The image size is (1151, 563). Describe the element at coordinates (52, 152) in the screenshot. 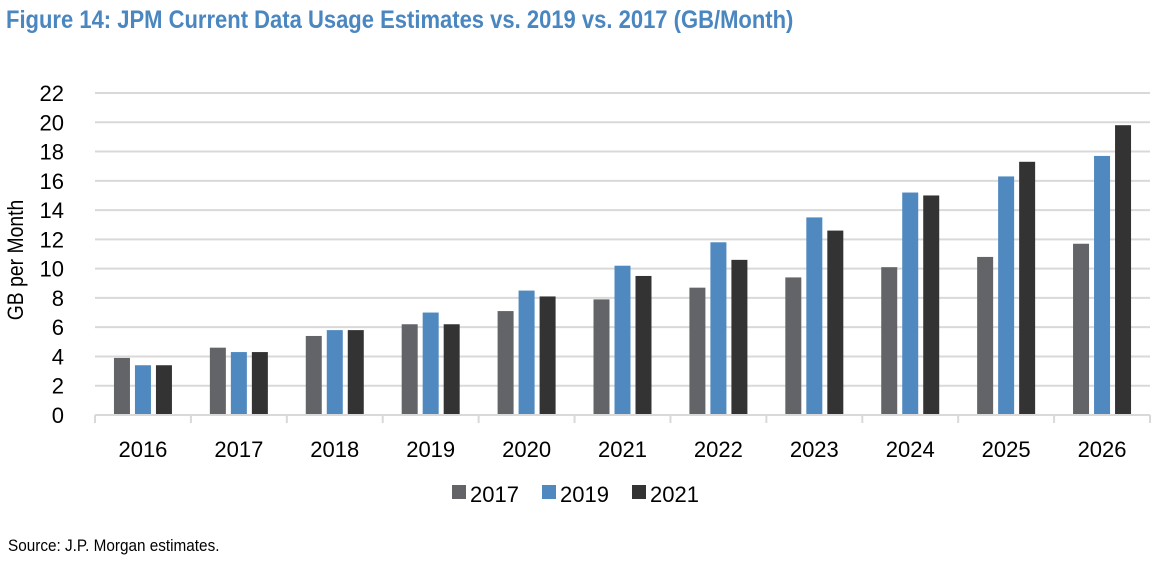

I see `y-tick-label: 18` at that location.